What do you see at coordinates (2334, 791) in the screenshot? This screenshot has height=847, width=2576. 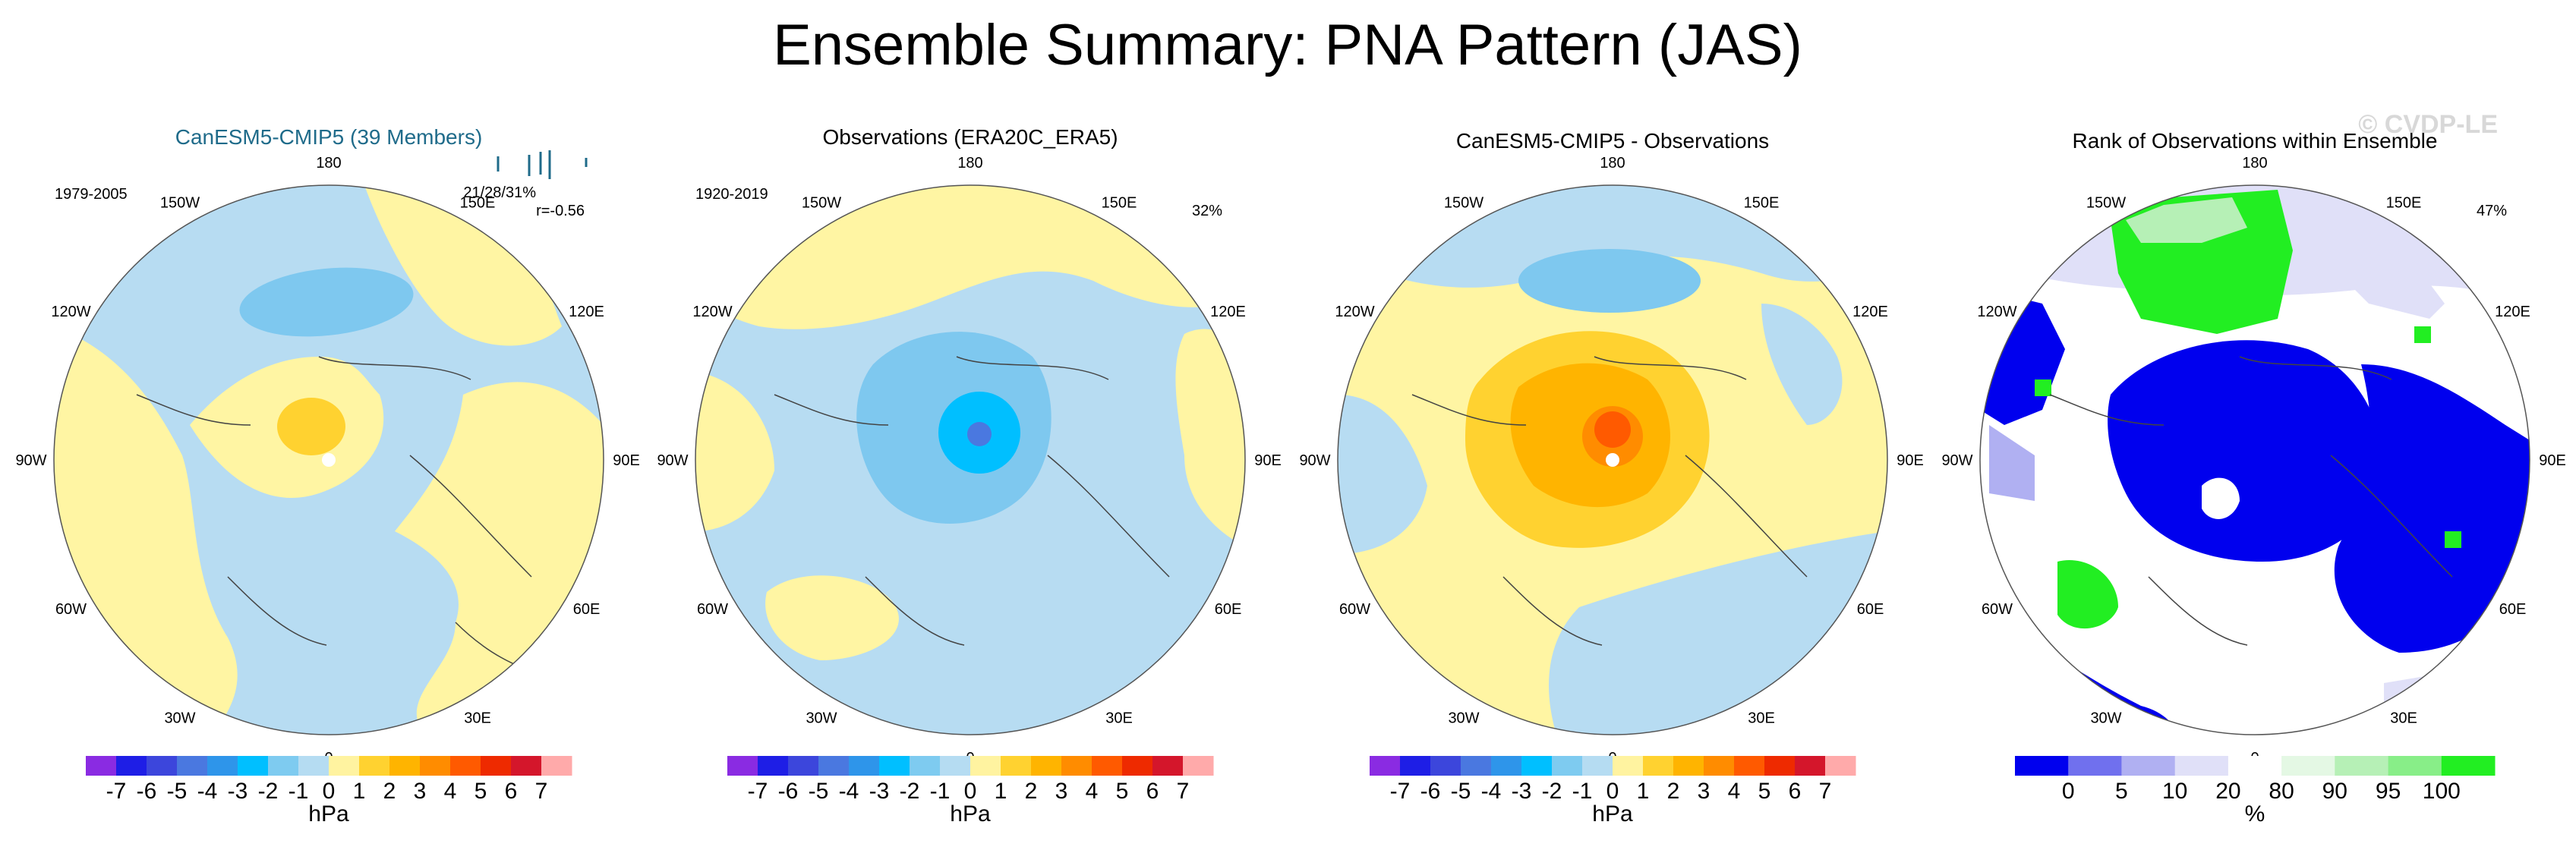 I see `colorbar-tick: 90` at bounding box center [2334, 791].